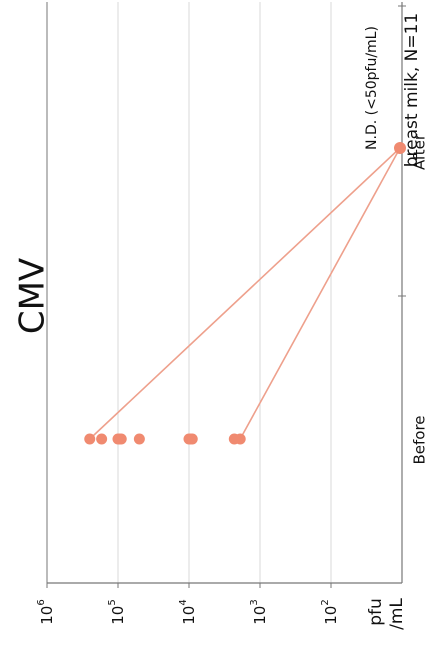 This screenshot has width=428, height=646. What do you see at coordinates (397, 614) in the screenshot?
I see `y-axis-label-line2: /mL` at bounding box center [397, 614].